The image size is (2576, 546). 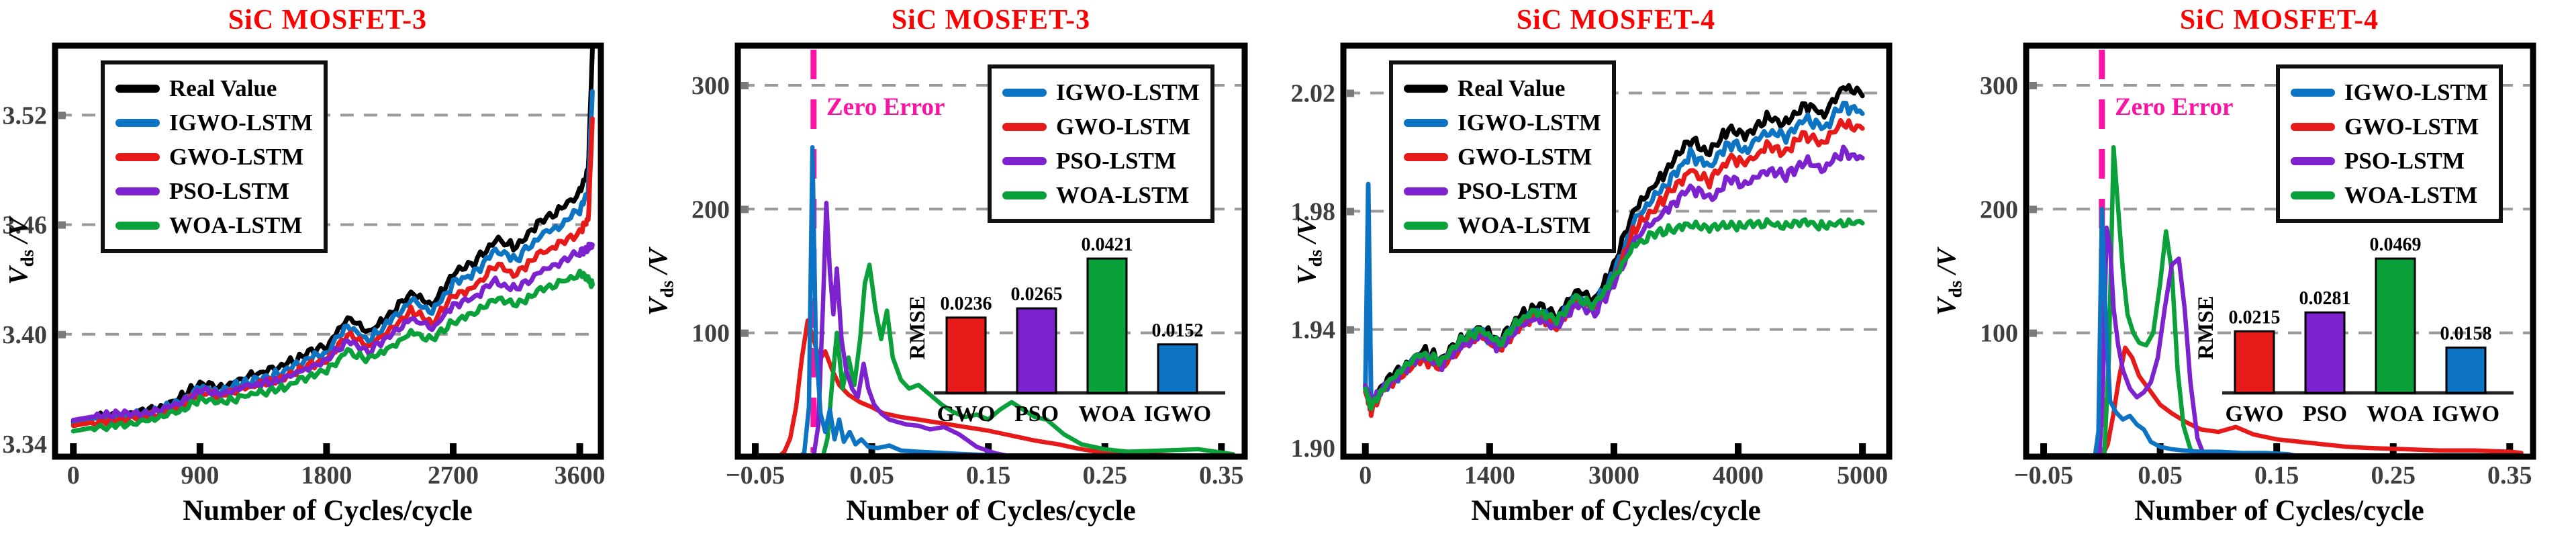 I want to click on svg-text: 2.02, so click(x=1313, y=93).